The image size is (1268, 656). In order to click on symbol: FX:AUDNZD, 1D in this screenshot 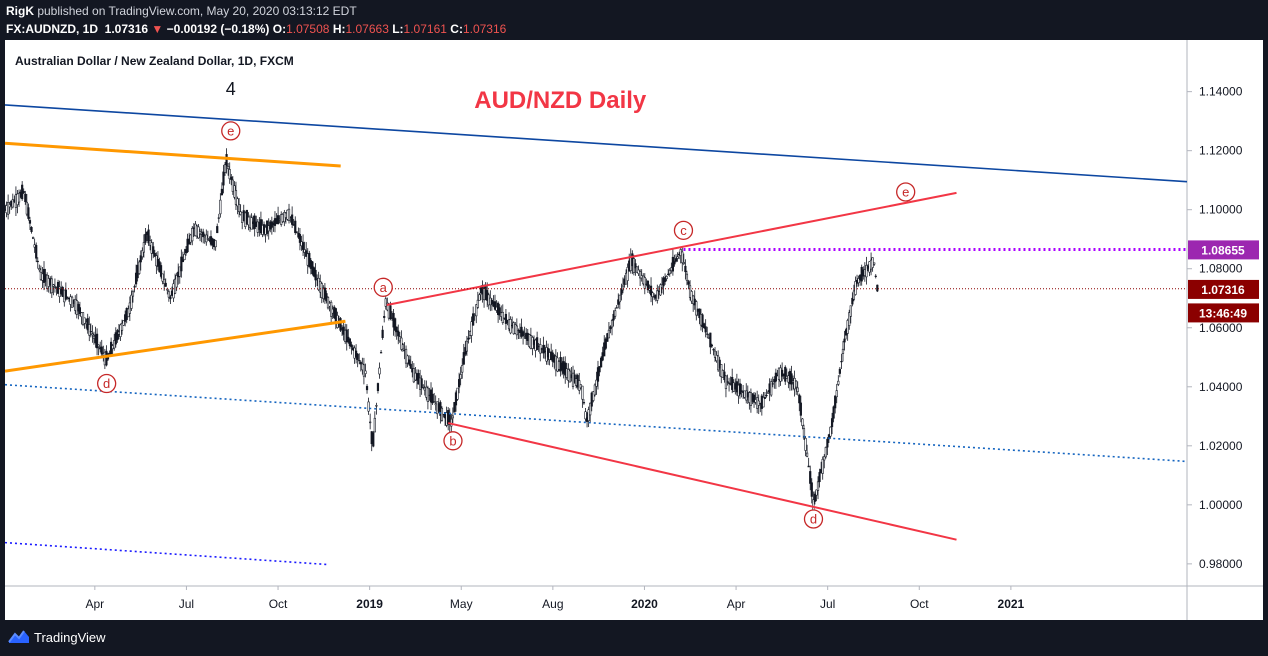, I will do `click(52, 29)`.